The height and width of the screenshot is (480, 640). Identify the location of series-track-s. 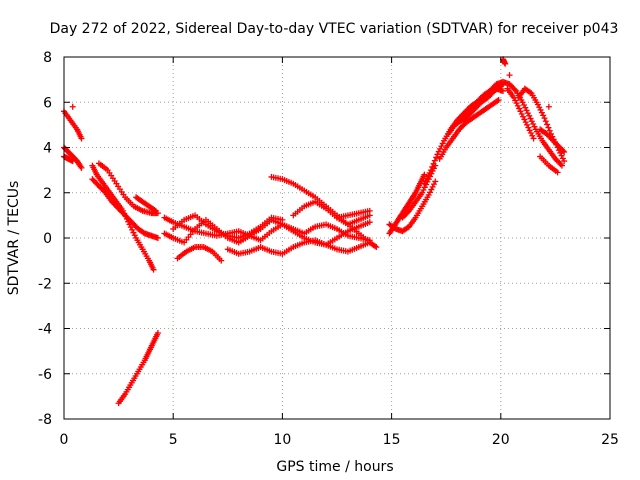
(412, 206).